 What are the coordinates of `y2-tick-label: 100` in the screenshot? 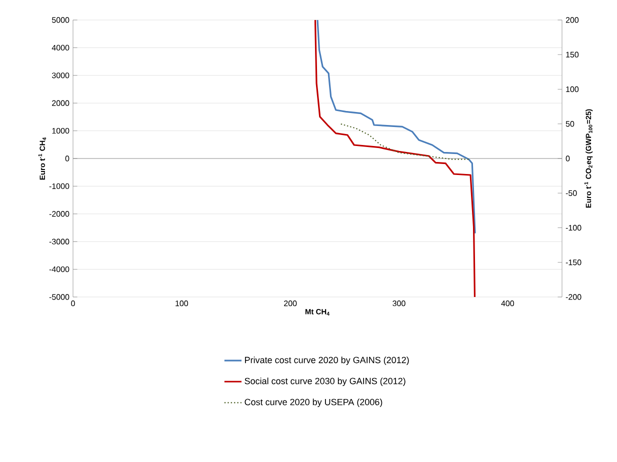 It's located at (572, 89).